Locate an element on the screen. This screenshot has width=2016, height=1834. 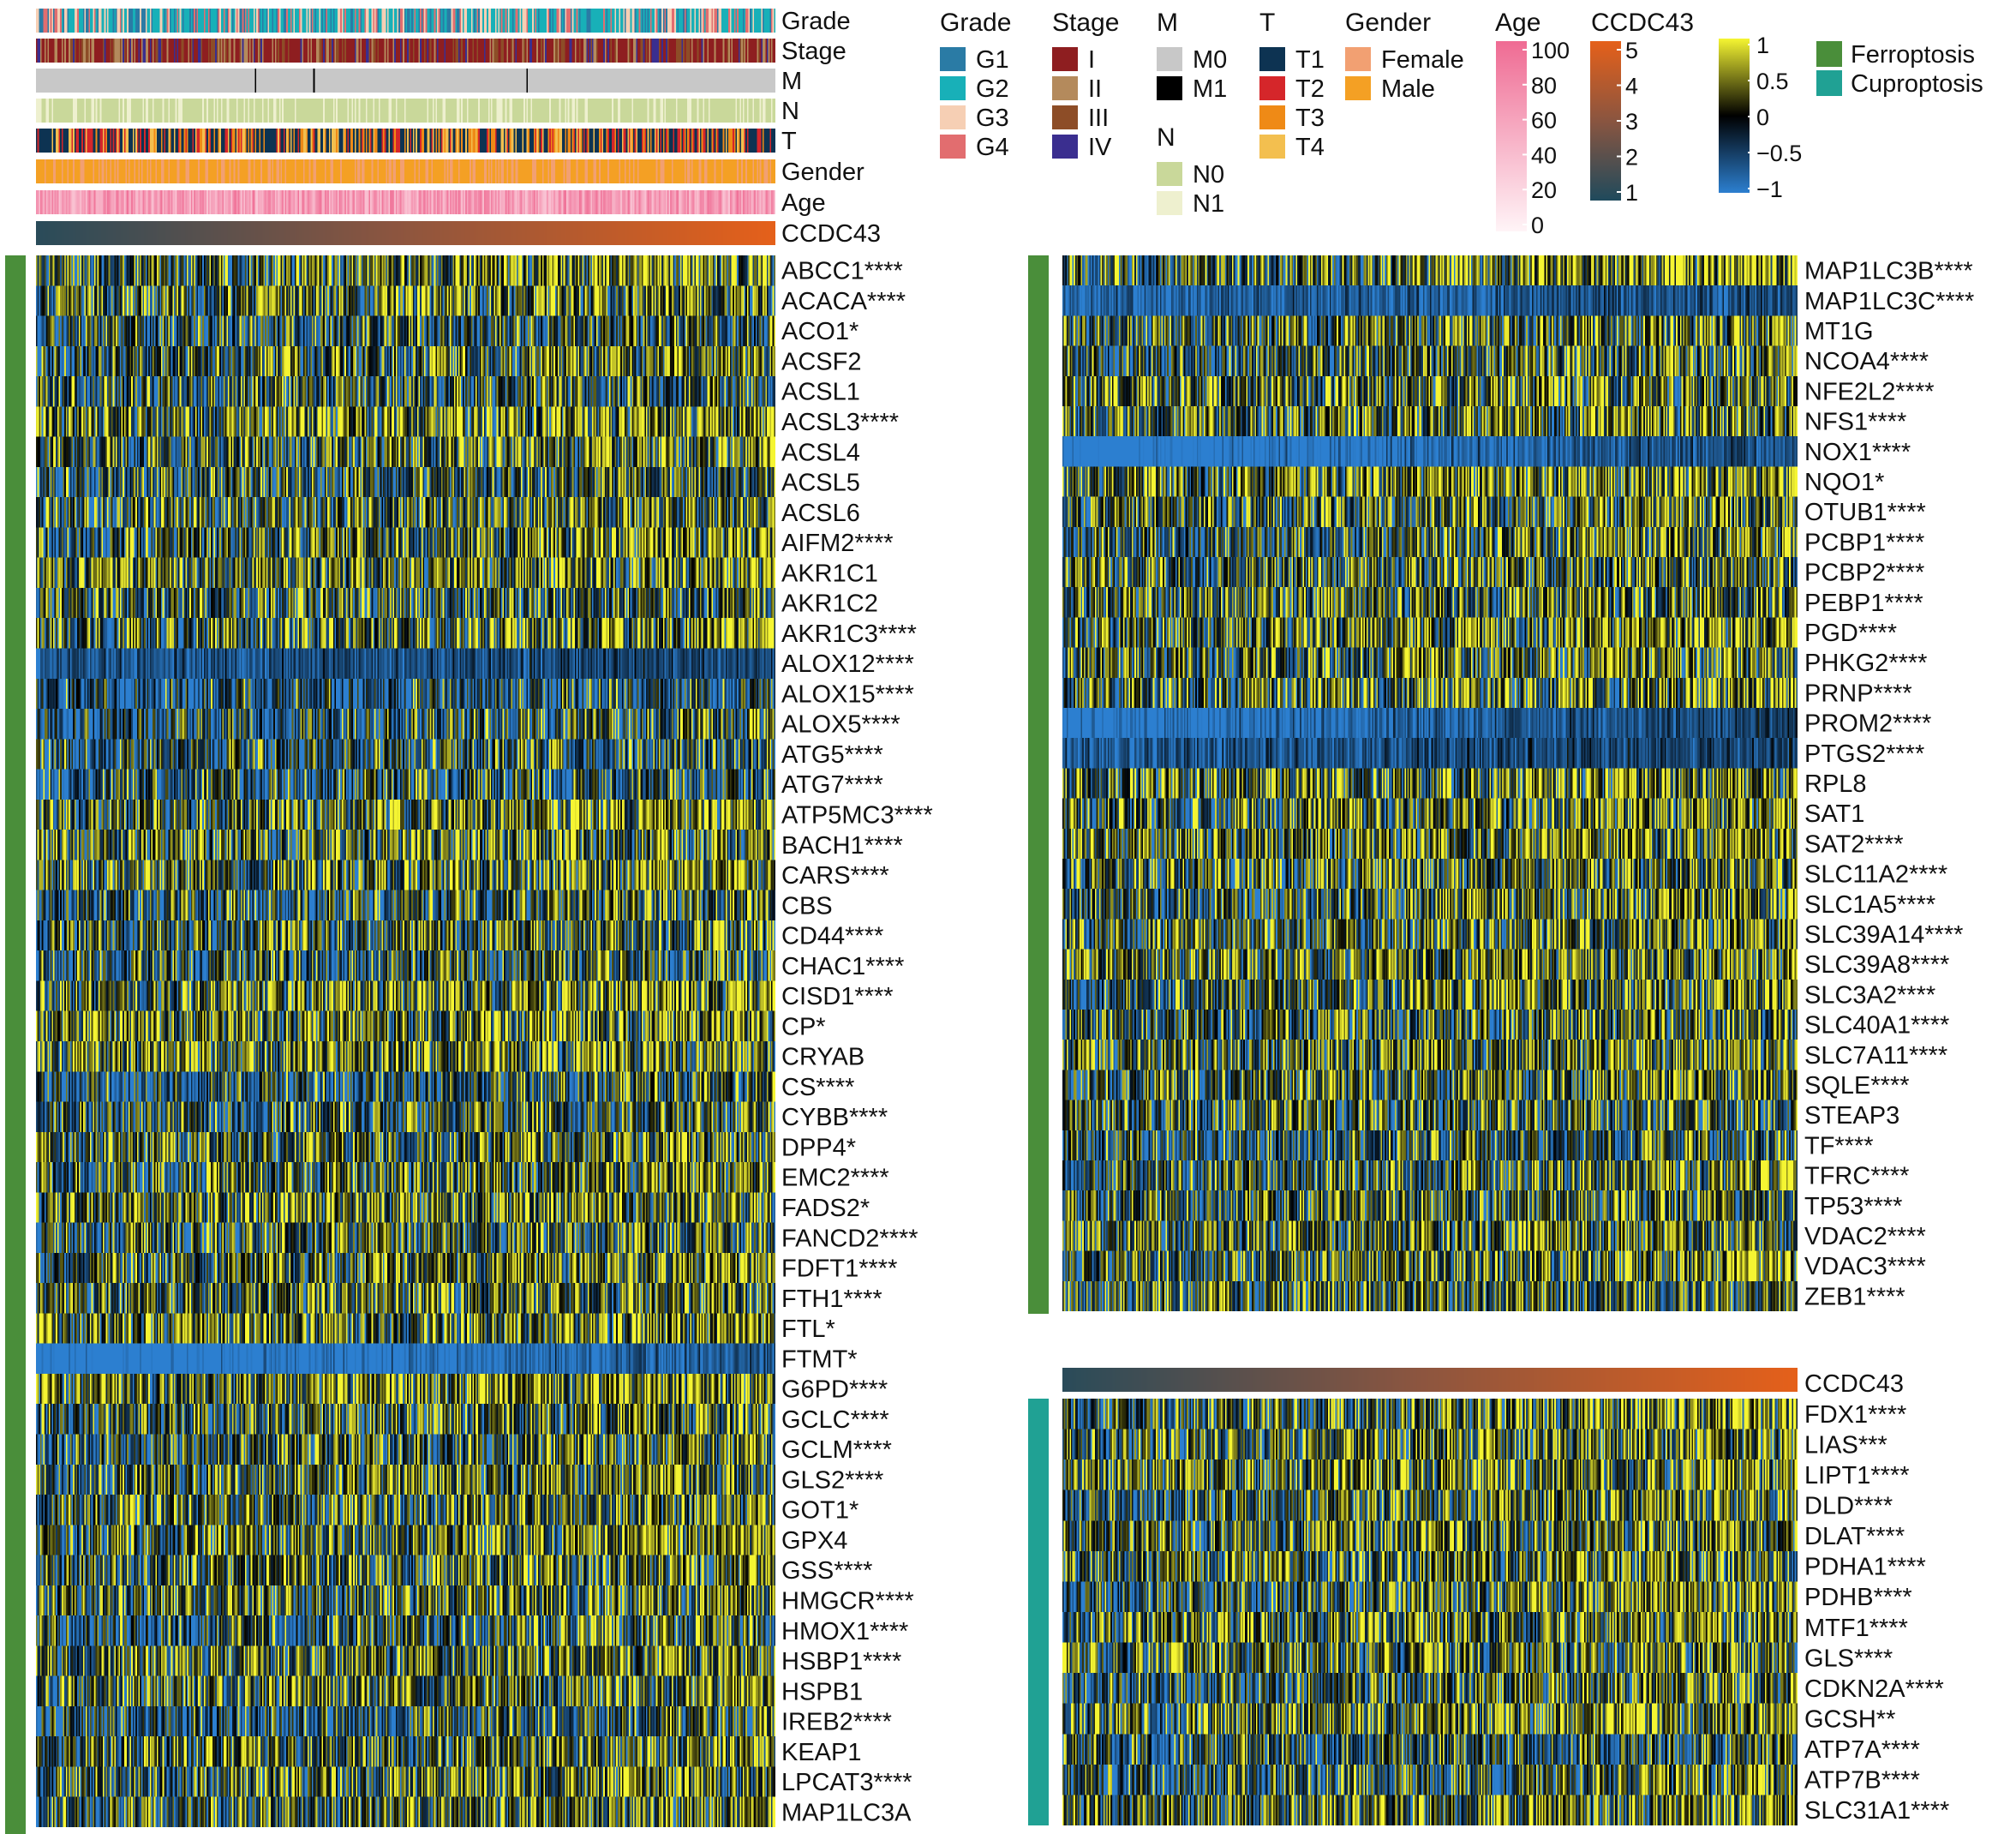
legend-label-n: N0 is located at coordinates (1208, 175).